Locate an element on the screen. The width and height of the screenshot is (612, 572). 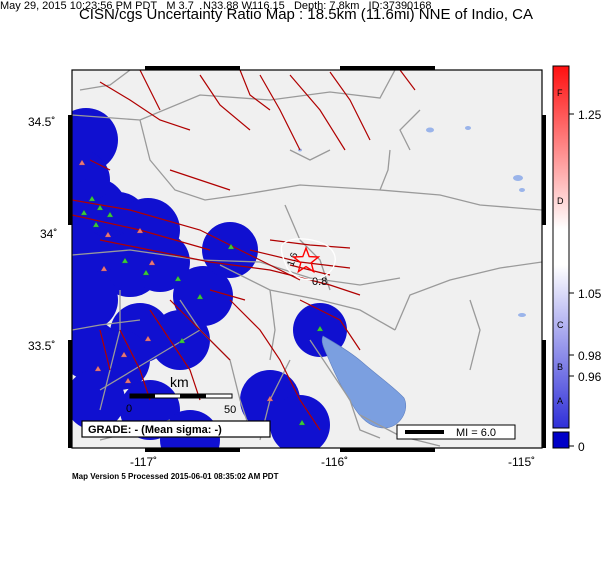
scale-bar-end: 50 is located at coordinates (230, 410).